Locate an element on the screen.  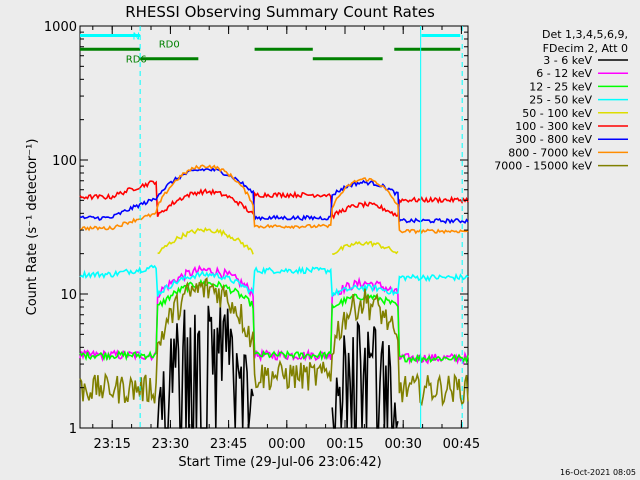
band-annotations: N RD0 RD6 is located at coordinates (153, 48).